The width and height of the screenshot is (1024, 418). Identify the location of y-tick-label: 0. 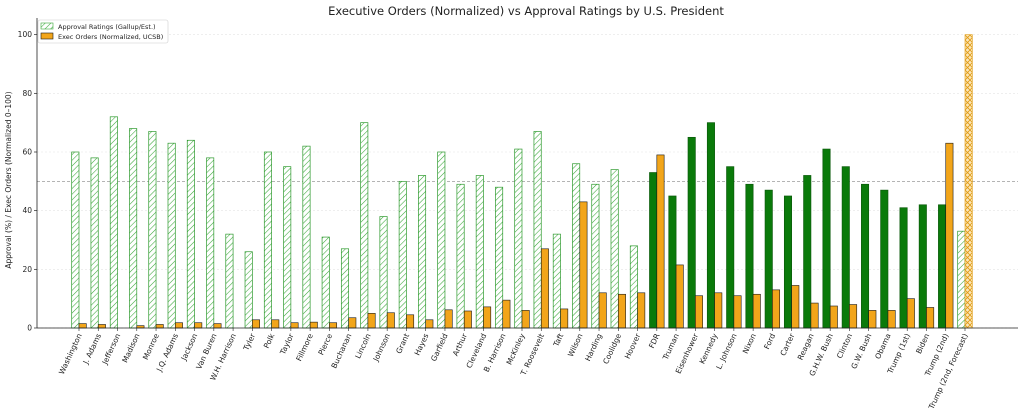
(29, 328).